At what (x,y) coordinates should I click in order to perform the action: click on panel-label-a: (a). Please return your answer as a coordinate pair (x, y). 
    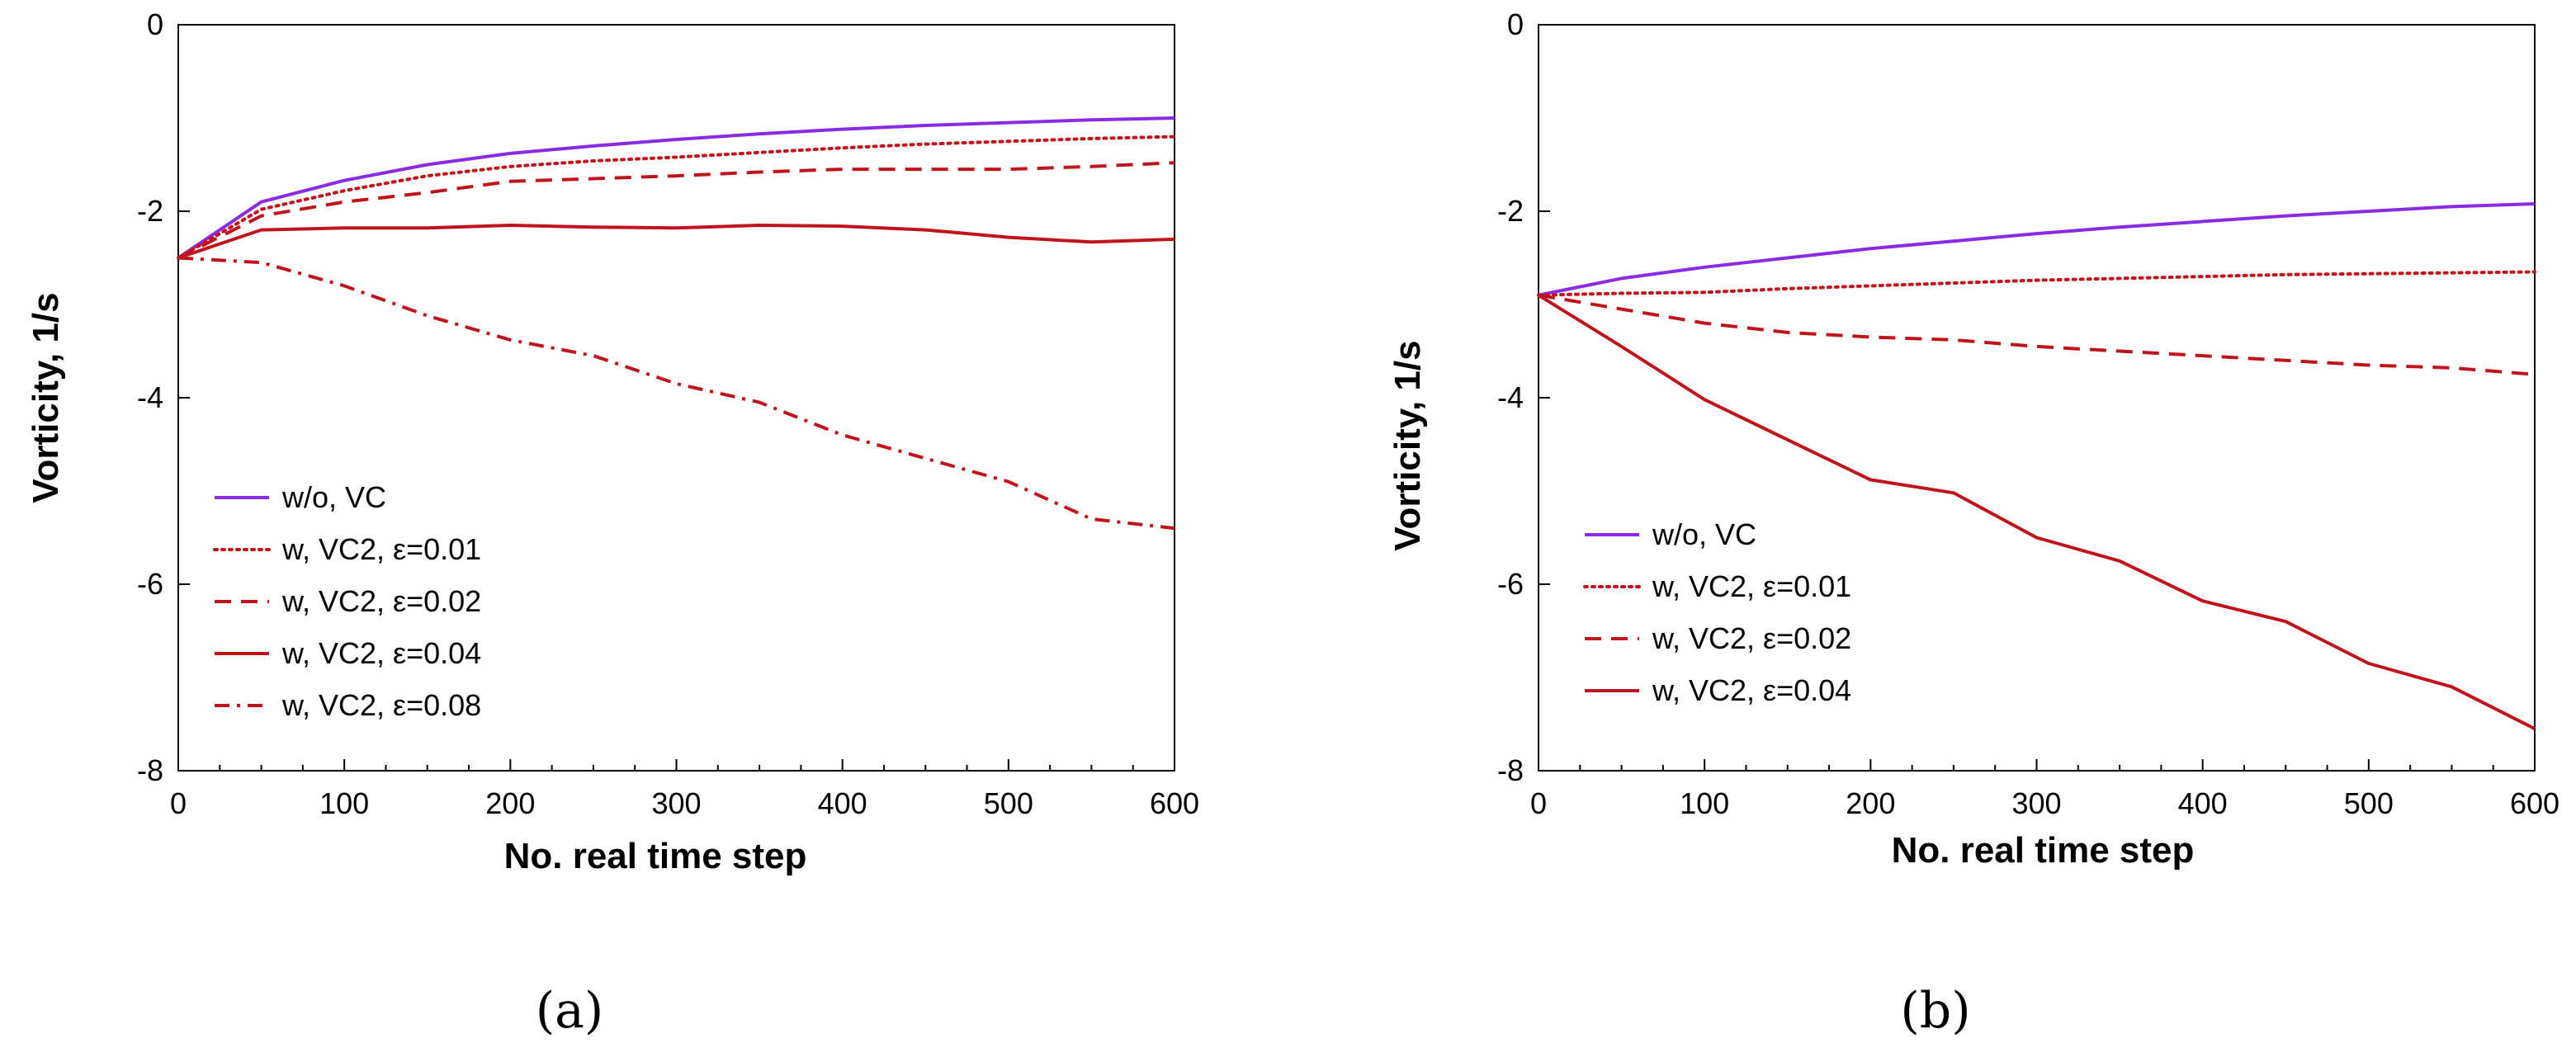
    Looking at the image, I should click on (570, 1011).